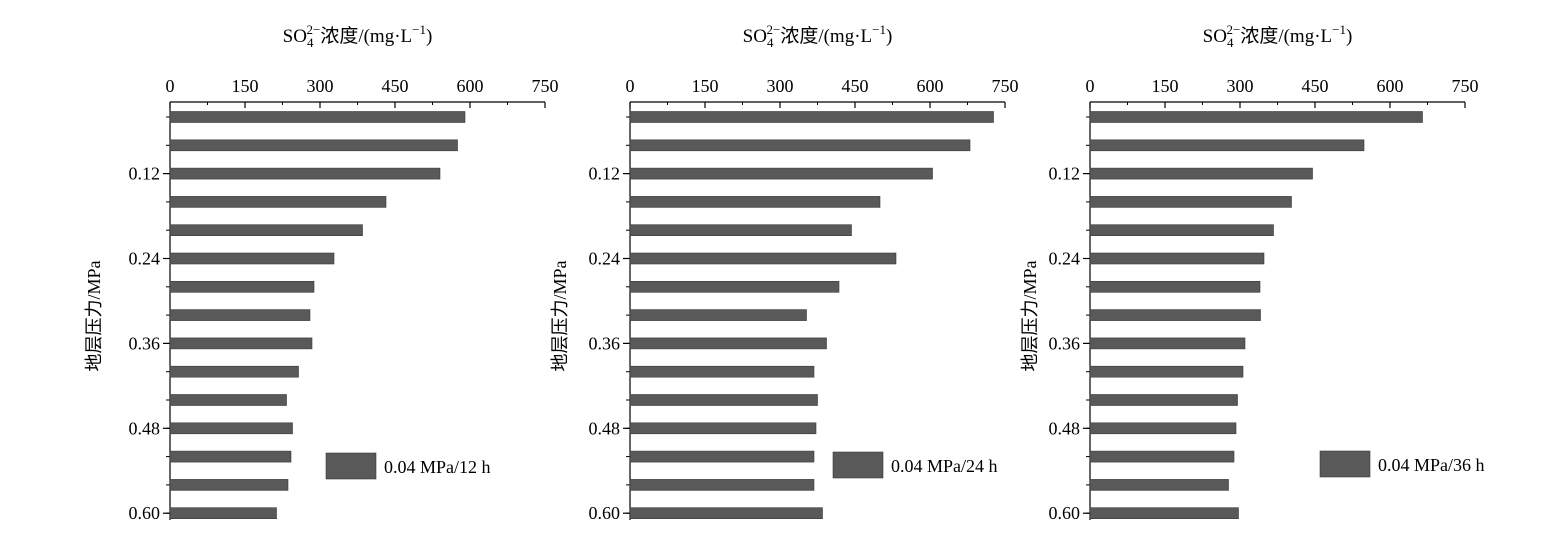  I want to click on legend: 0.04 MPa/36 h, so click(1402, 464).